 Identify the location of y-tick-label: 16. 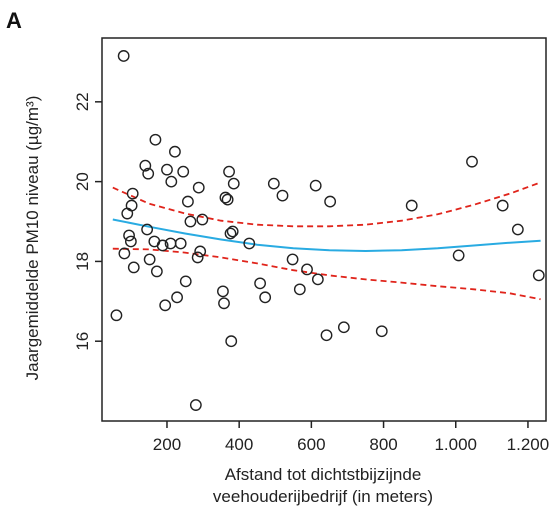
(82, 341).